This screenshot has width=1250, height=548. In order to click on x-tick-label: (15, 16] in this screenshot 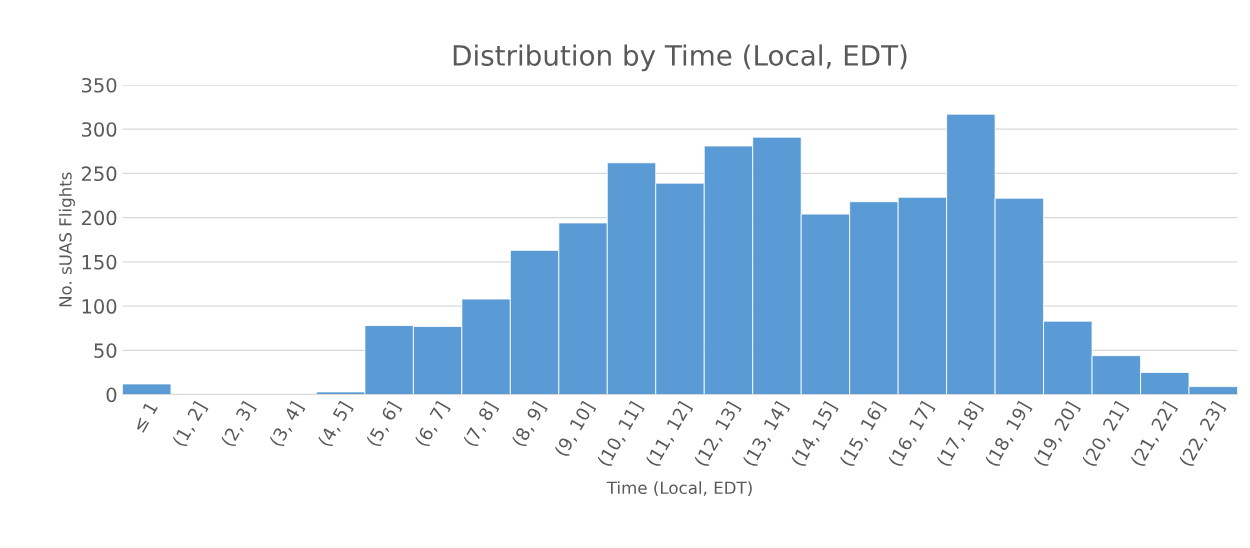, I will do `click(863, 434)`.